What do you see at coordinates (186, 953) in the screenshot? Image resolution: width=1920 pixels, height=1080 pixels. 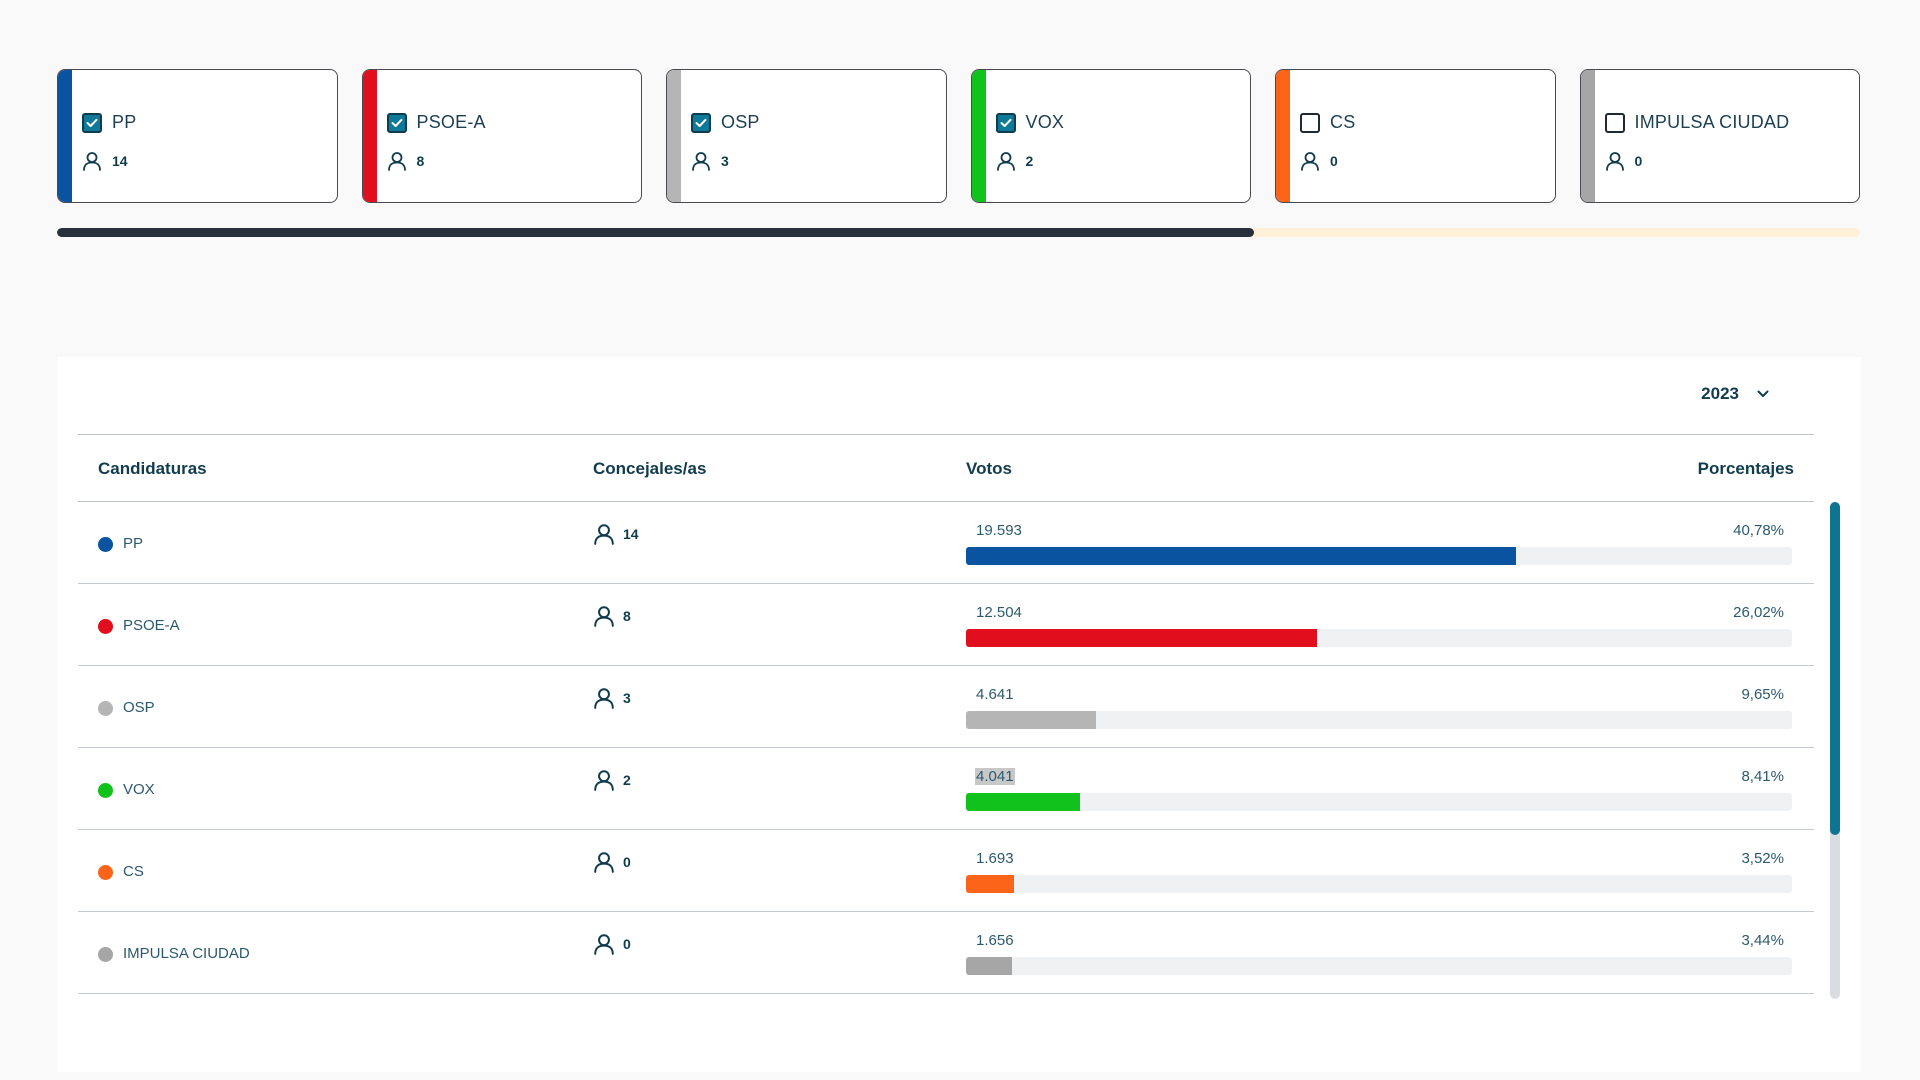 I see `candidate-name: IMPULSA CIUDAD` at bounding box center [186, 953].